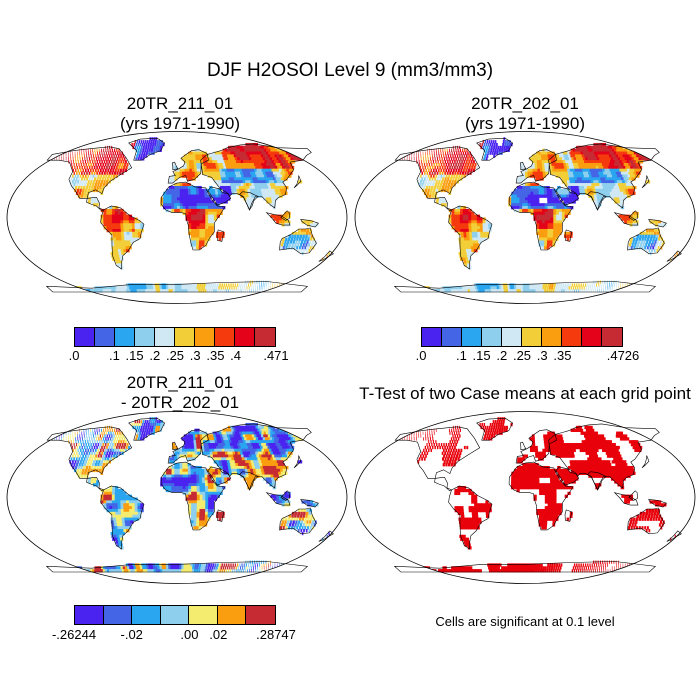 This screenshot has width=700, height=700. I want to click on map-bottom-left, so click(177, 497).